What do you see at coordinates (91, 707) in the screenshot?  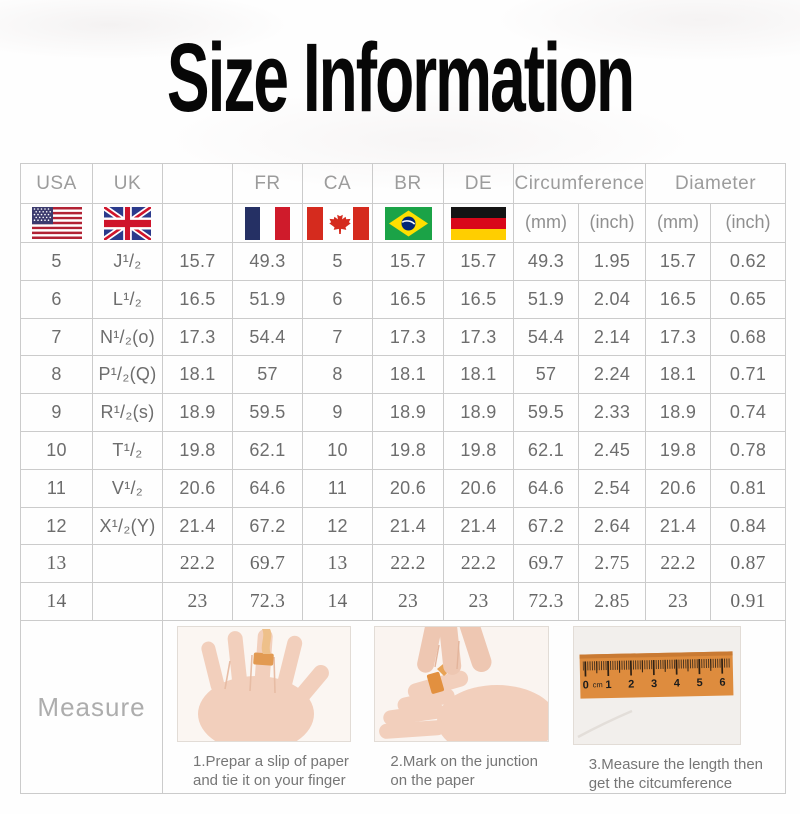 I see `measure-label: Measure` at bounding box center [91, 707].